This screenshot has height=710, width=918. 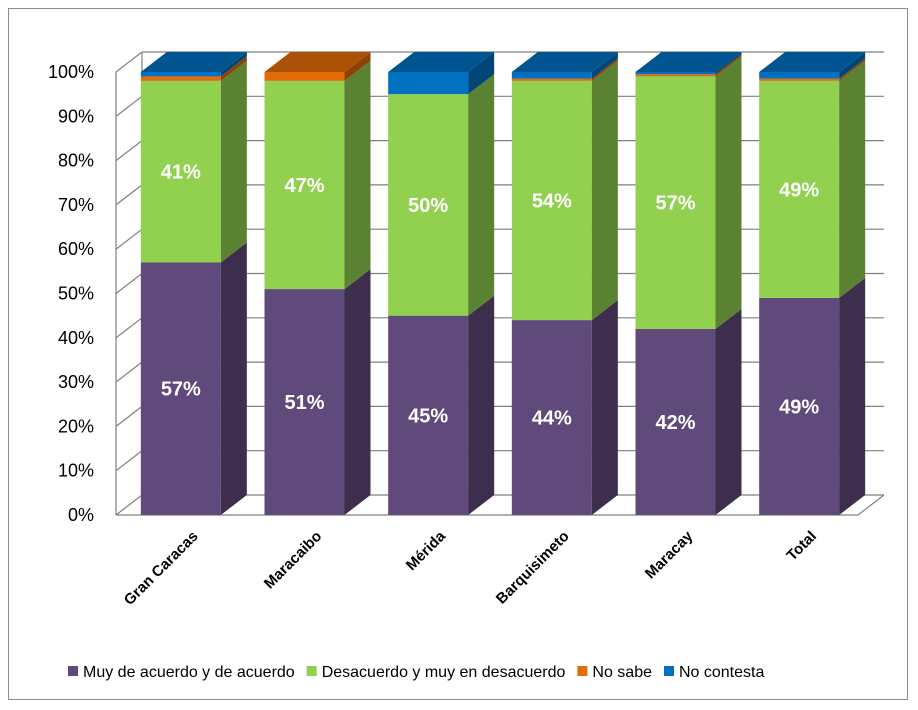 I want to click on x-tick-label: Total, so click(x=801, y=546).